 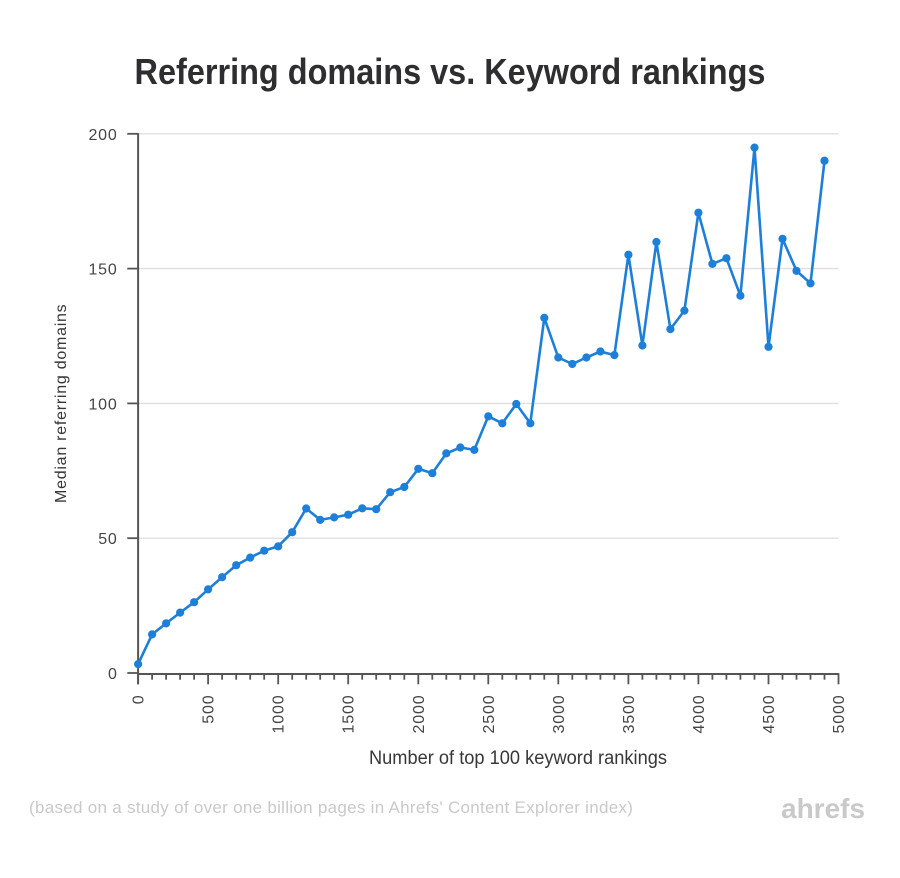 I want to click on svg-text: 200, so click(x=102, y=135).